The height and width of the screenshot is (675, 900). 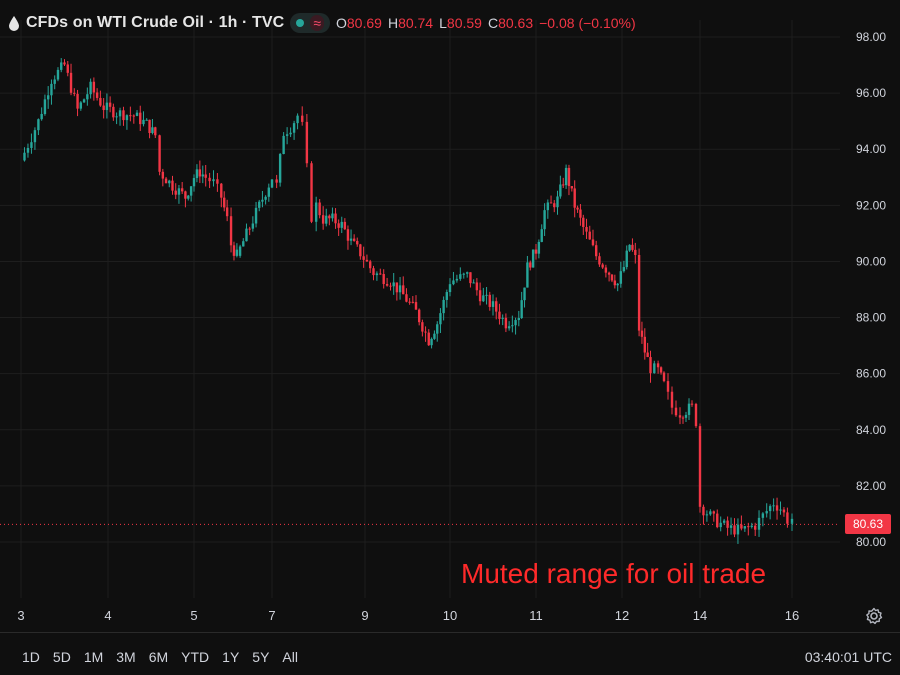 I want to click on open-label: O, so click(x=341, y=23).